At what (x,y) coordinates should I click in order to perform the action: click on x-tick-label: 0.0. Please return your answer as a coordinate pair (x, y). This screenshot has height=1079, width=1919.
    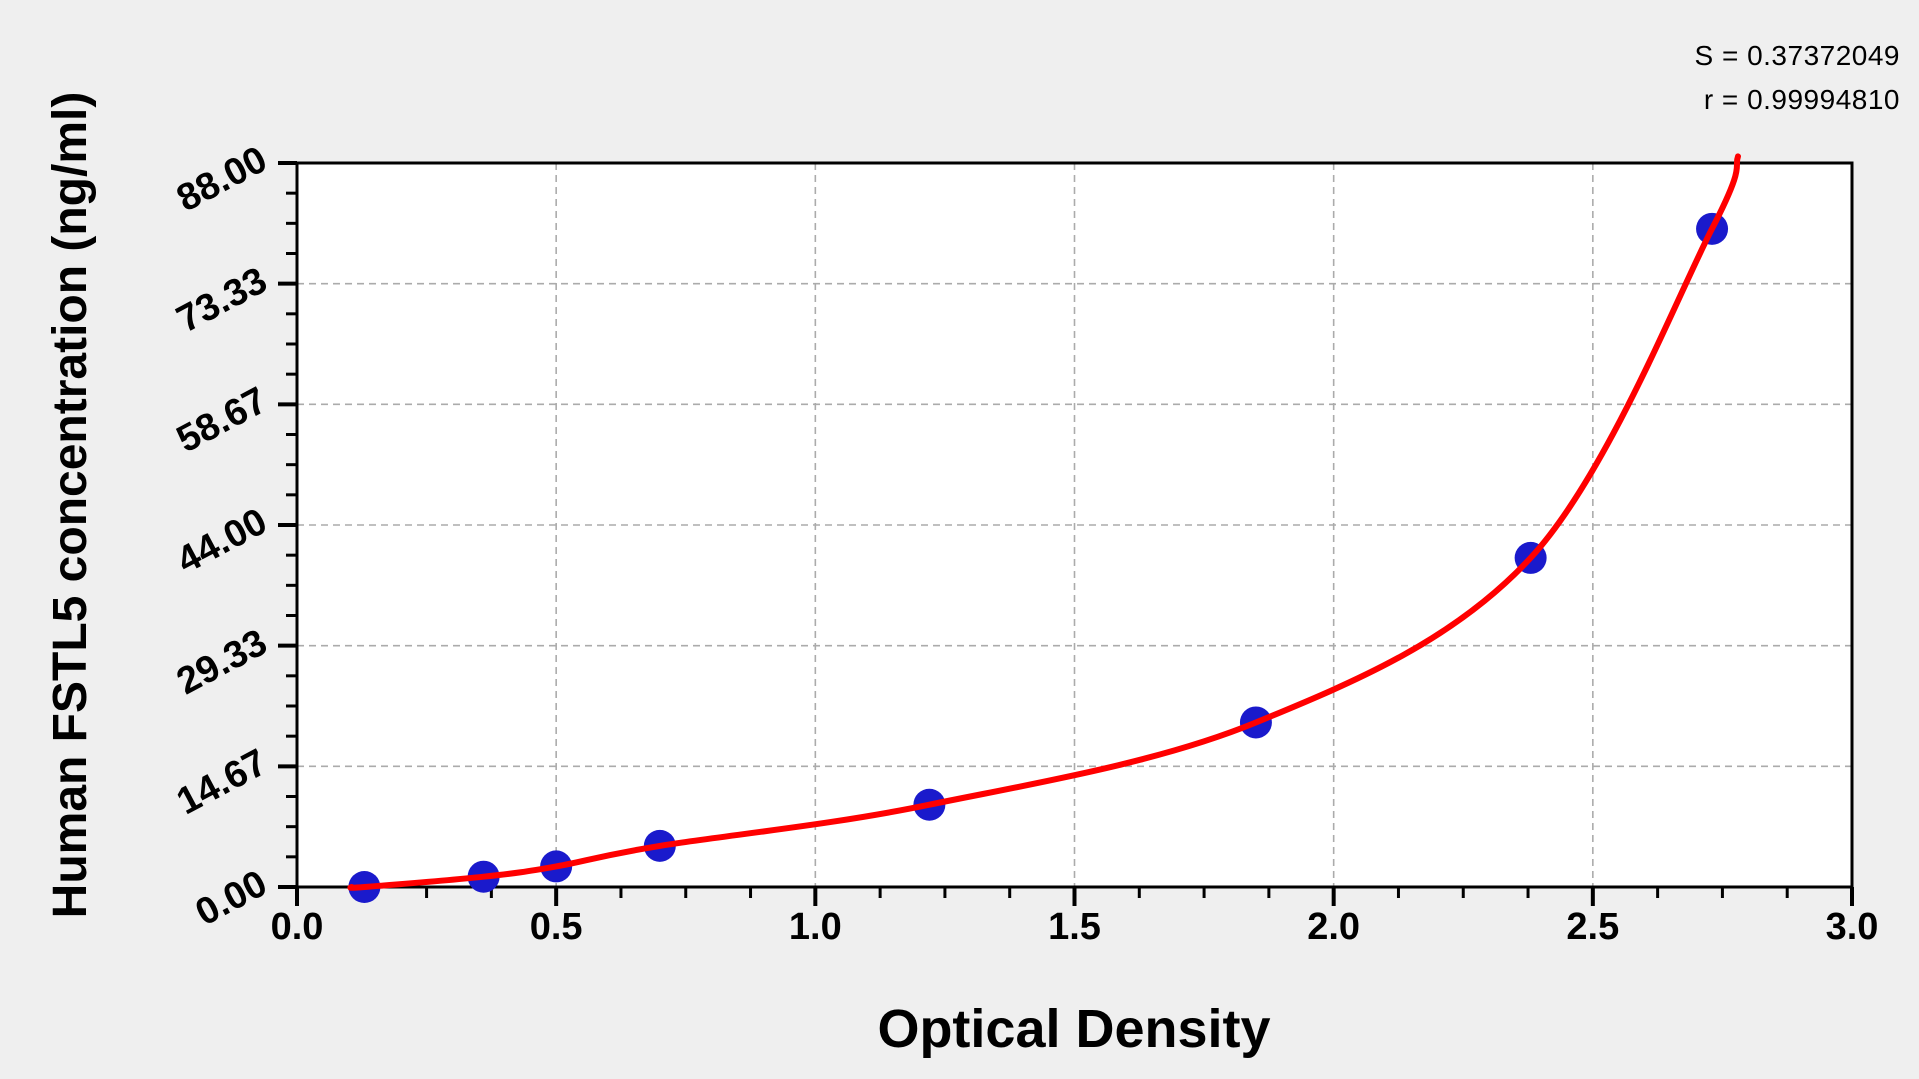
    Looking at the image, I should click on (297, 927).